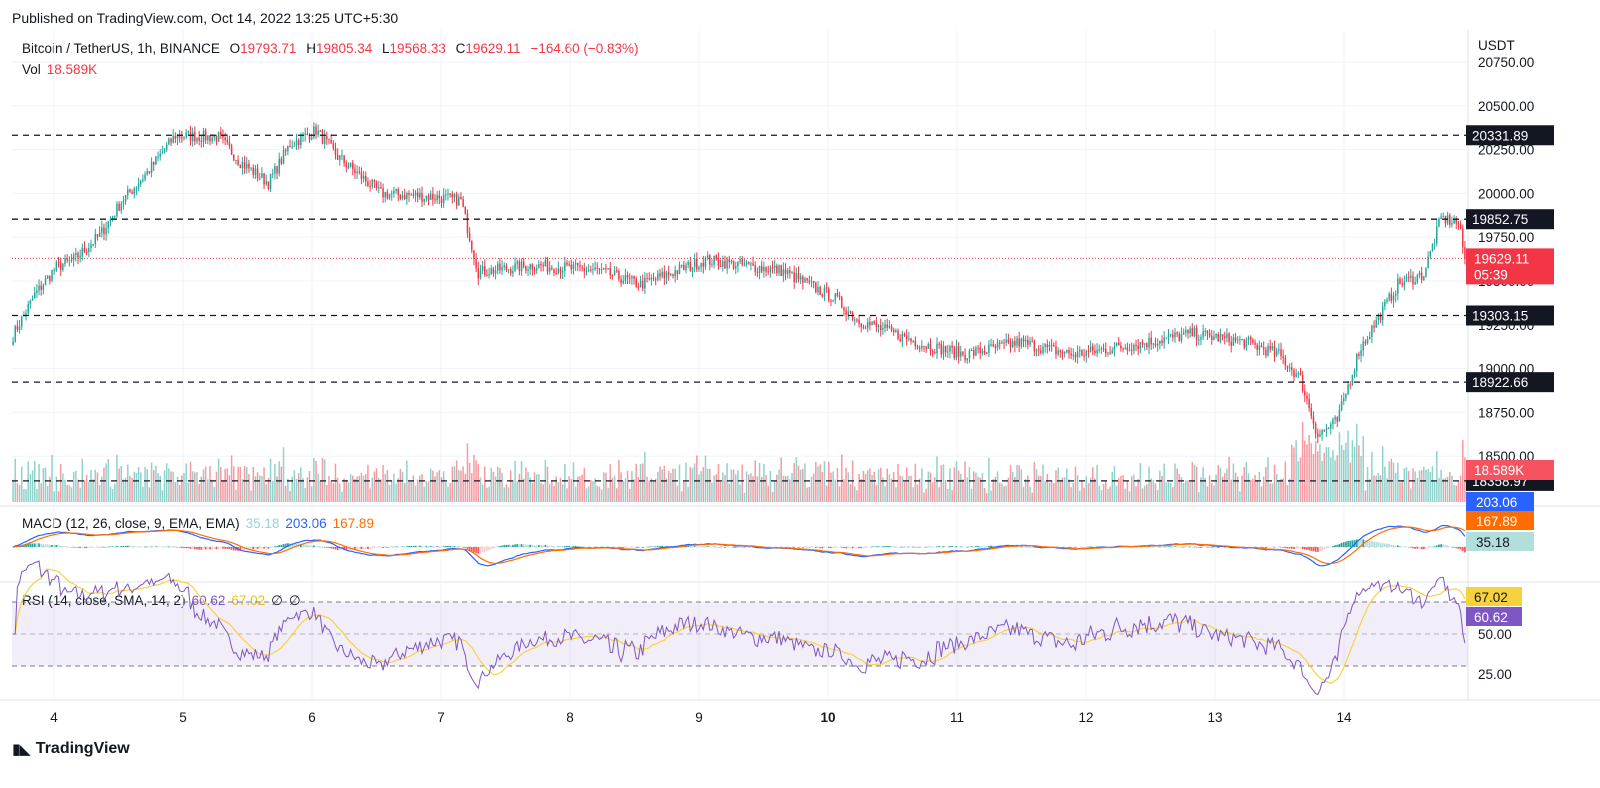 The width and height of the screenshot is (1600, 788). Describe the element at coordinates (1493, 542) in the screenshot. I see `macd-tag-label: 35.18` at that location.